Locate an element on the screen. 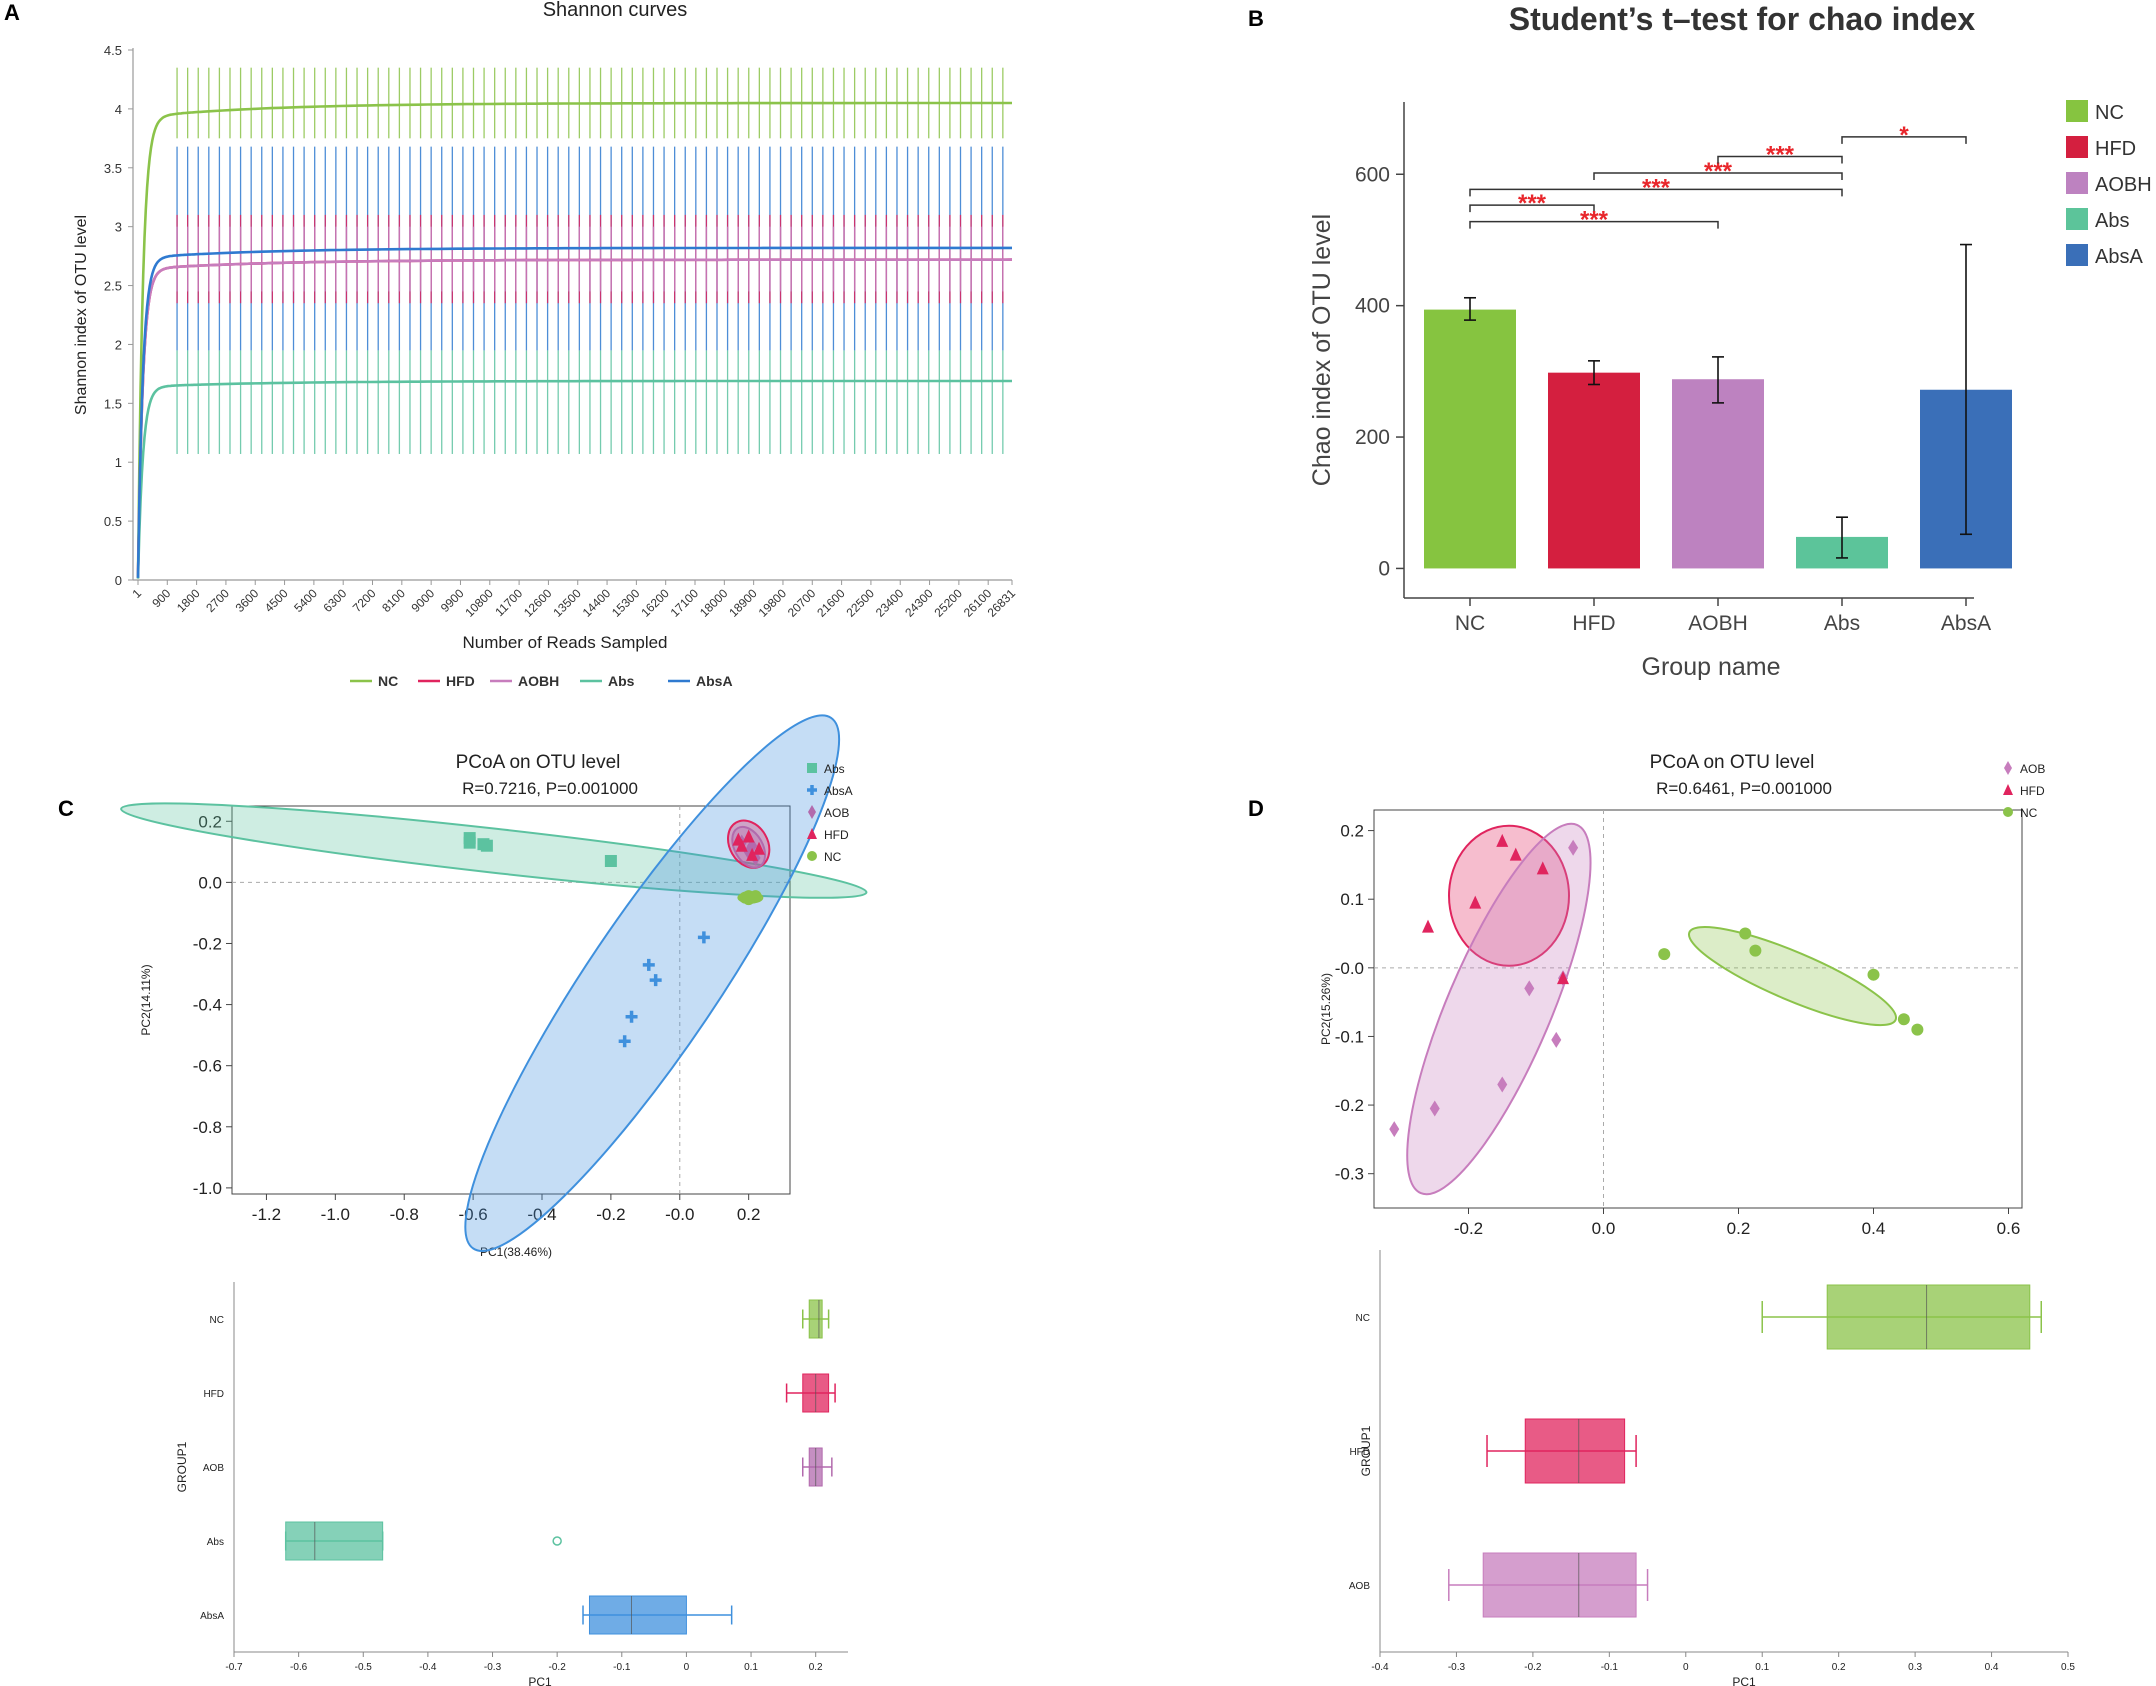 This screenshot has height=1686, width=2156. x-tick-label: 1 is located at coordinates (136, 593).